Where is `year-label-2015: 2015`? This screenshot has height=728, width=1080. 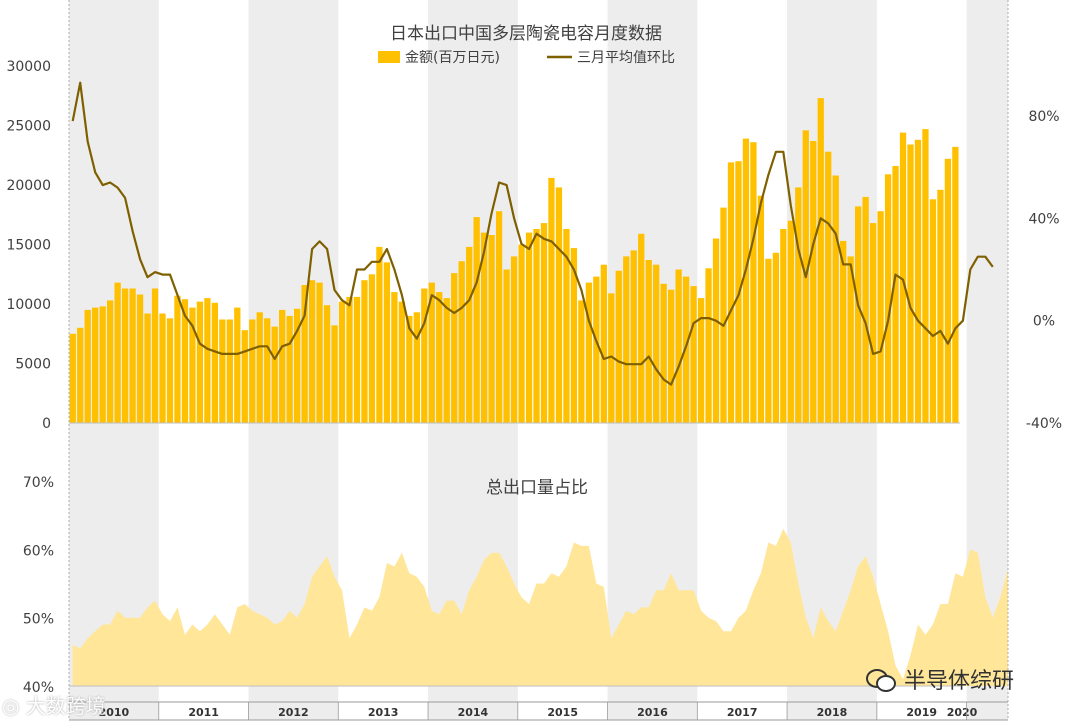 year-label-2015: 2015 is located at coordinates (562, 712).